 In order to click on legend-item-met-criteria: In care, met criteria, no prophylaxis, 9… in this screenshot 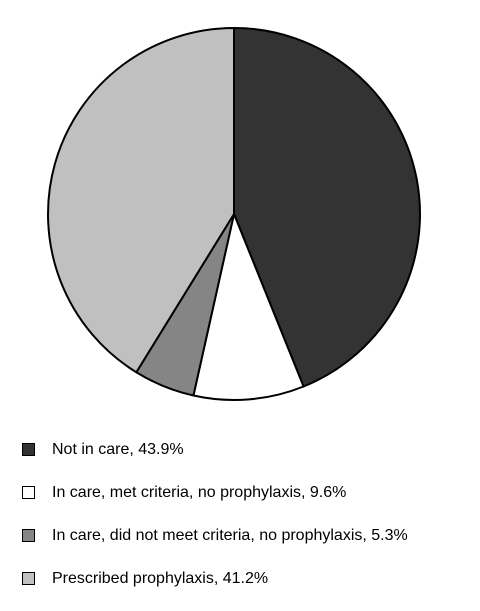, I will do `click(215, 492)`.